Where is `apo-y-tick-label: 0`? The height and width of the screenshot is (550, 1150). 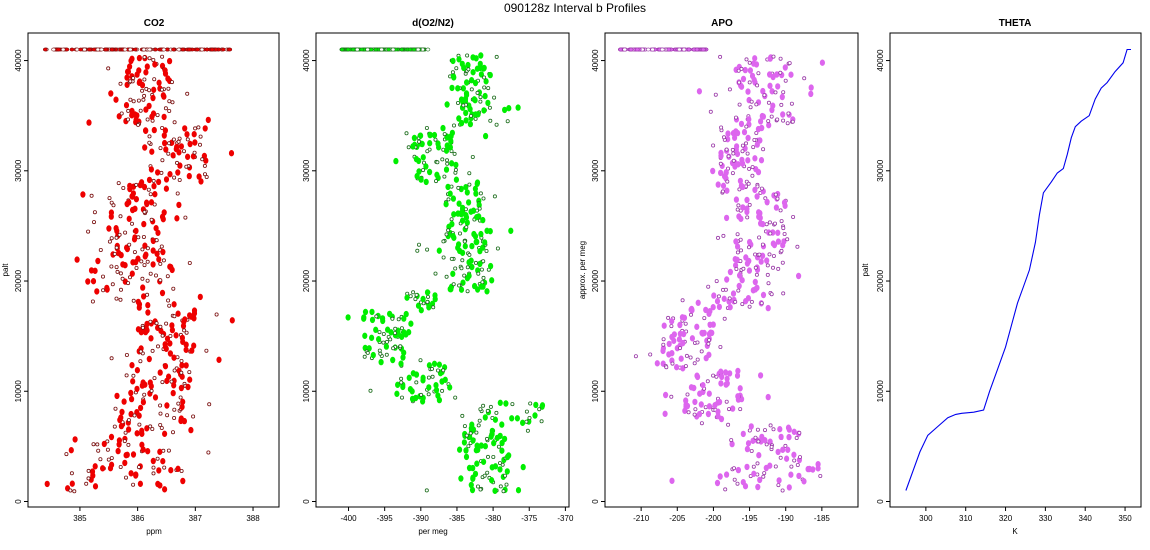
apo-y-tick-label: 0 is located at coordinates (595, 501).